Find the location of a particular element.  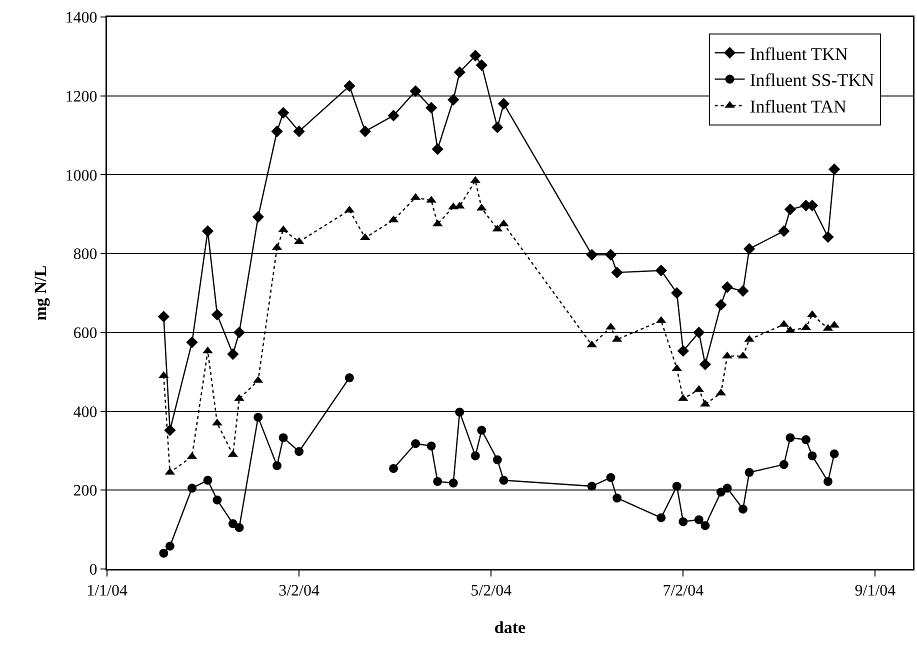

legend-label: Influent TKN is located at coordinates (799, 54).